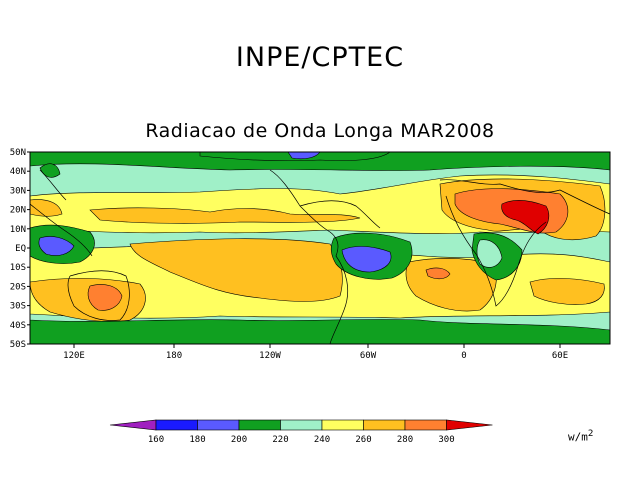 This screenshot has width=640, height=494. I want to click on y-tick-label: 50S, so click(18, 345).